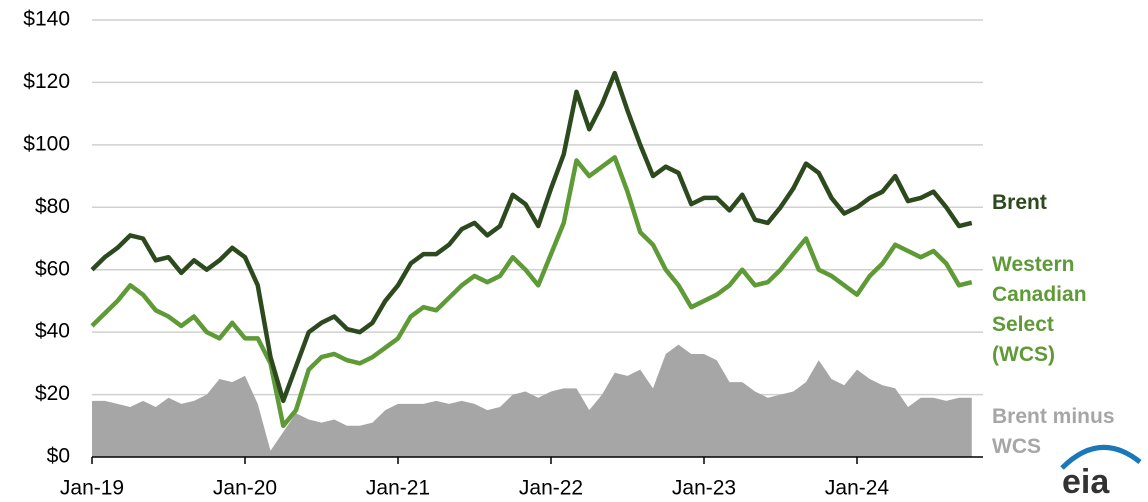 The image size is (1148, 502). I want to click on x-tick-label: Jan-24, so click(857, 488).